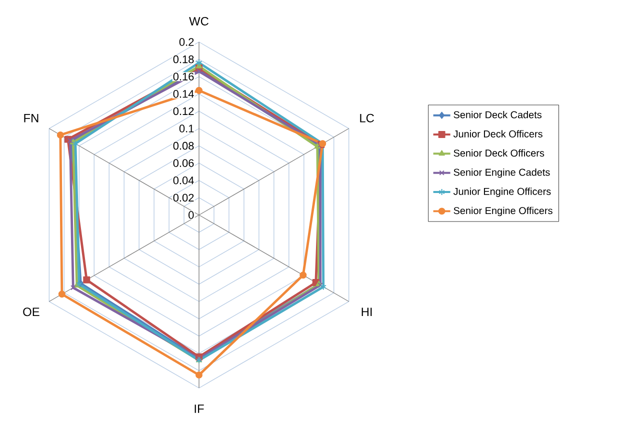  I want to click on legend-label: Senior Deck Officers, so click(499, 153).